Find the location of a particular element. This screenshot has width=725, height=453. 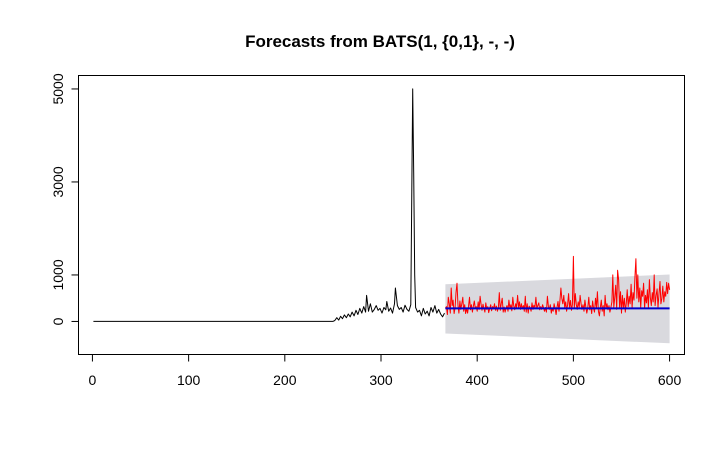

y-tick-label: 0 is located at coordinates (58, 321).